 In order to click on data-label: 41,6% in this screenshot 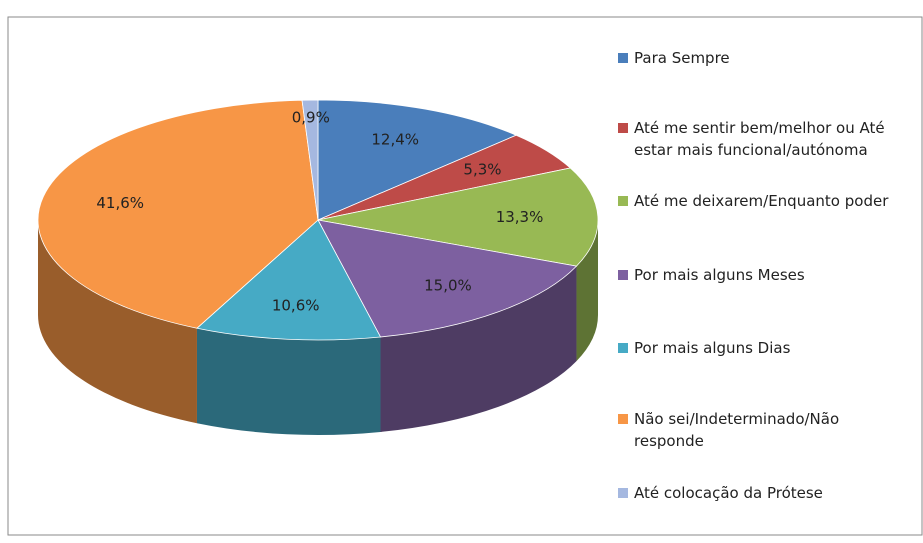, I will do `click(120, 203)`.